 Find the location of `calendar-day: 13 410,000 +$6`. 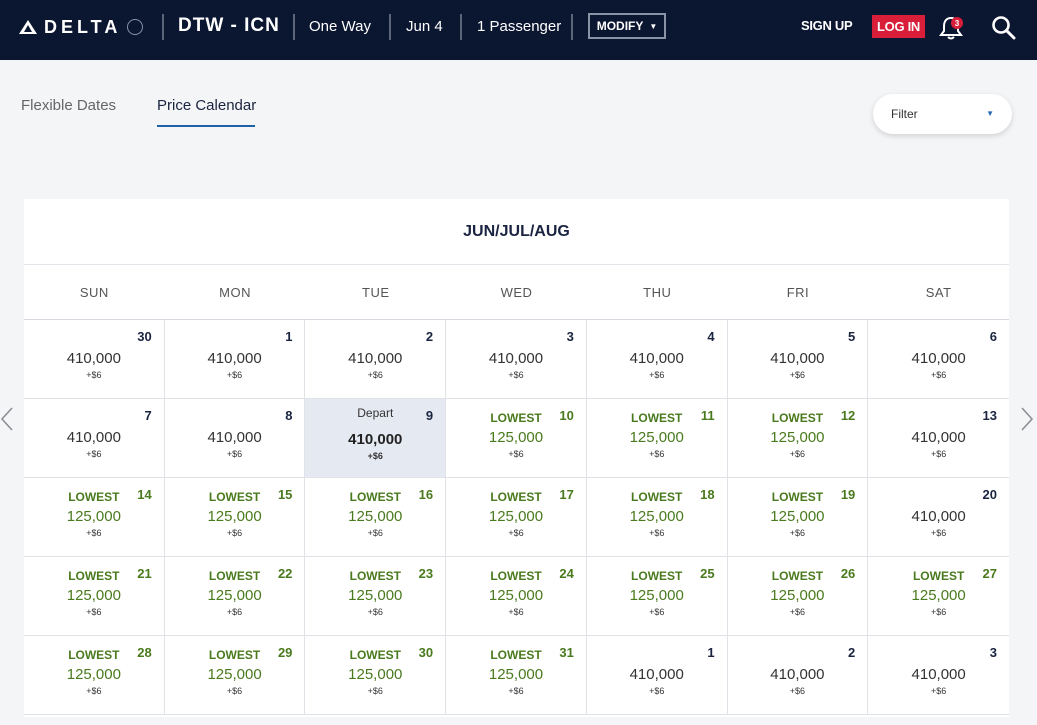

calendar-day: 13 410,000 +$6 is located at coordinates (938, 438).